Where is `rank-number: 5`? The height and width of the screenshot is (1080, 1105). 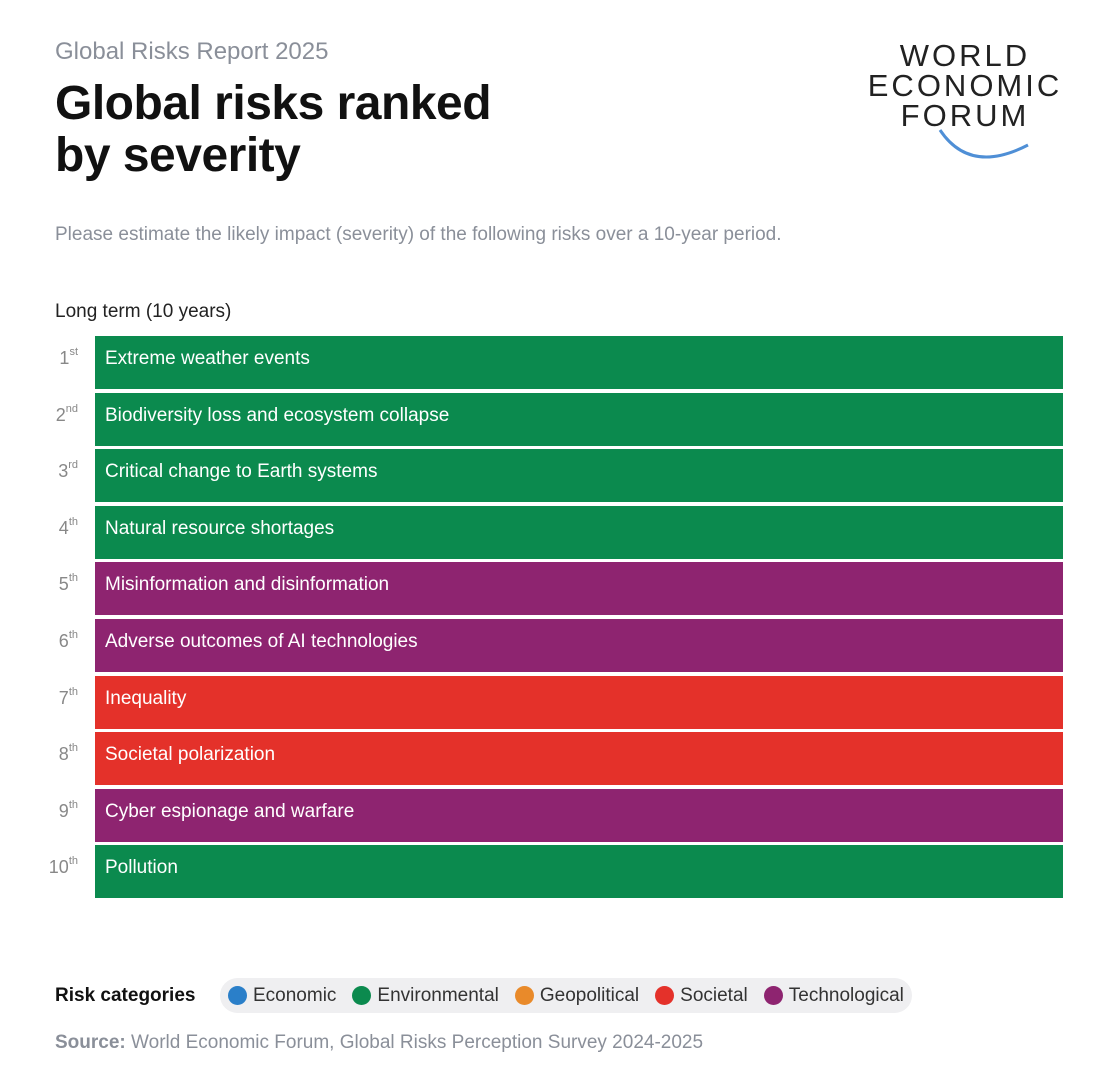
rank-number: 5 is located at coordinates (63, 584).